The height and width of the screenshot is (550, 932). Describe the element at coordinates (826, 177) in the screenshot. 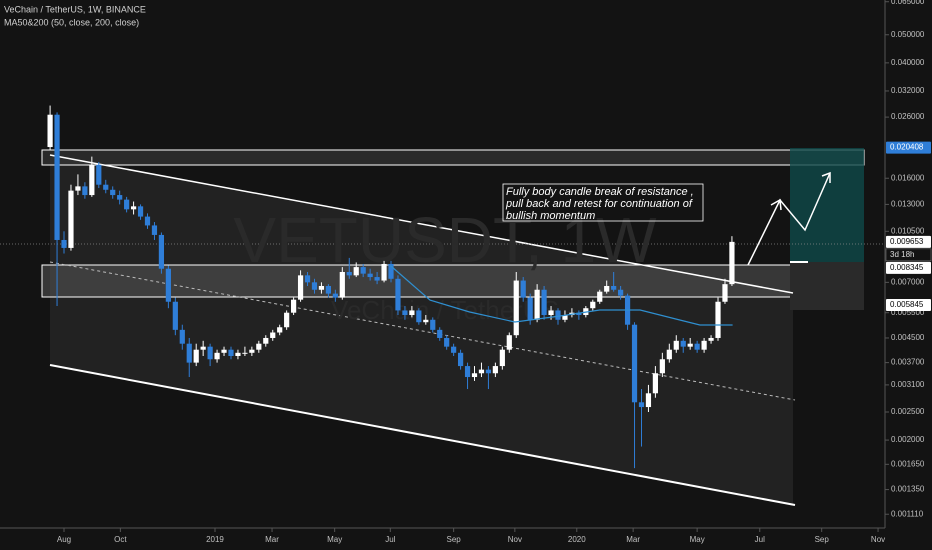

I see `arrow-head` at that location.